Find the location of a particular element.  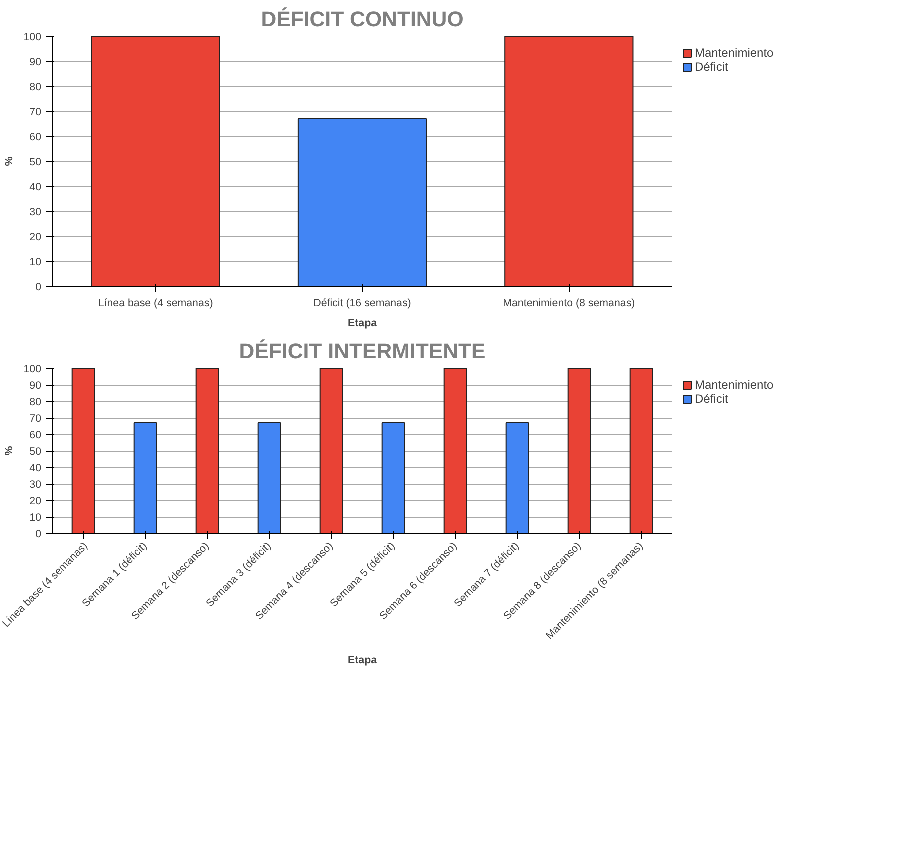

x-tick-label: Déficit (16 semanas) is located at coordinates (363, 304).